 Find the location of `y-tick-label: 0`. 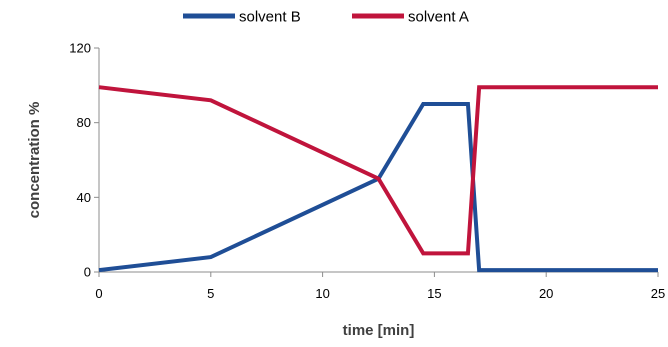

y-tick-label: 0 is located at coordinates (87, 272).